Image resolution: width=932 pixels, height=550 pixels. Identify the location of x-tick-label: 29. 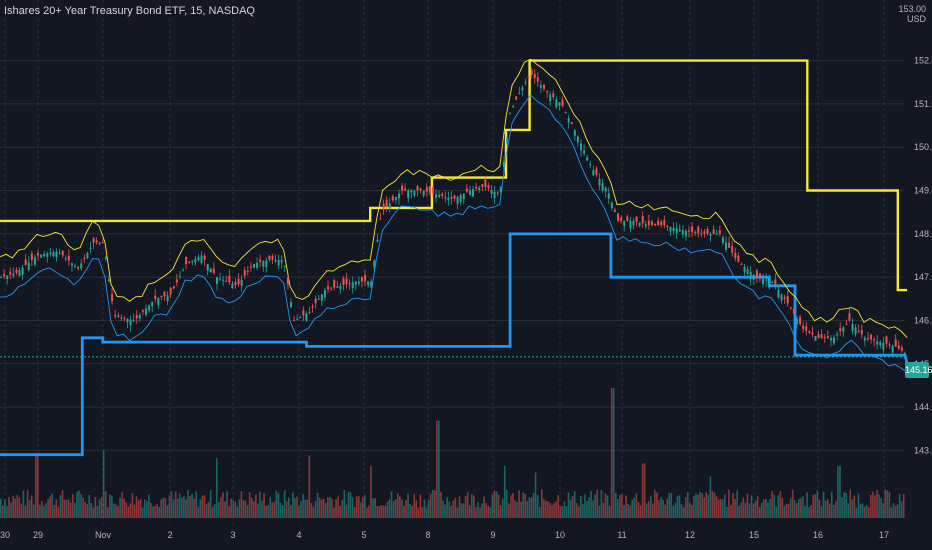
(38, 535).